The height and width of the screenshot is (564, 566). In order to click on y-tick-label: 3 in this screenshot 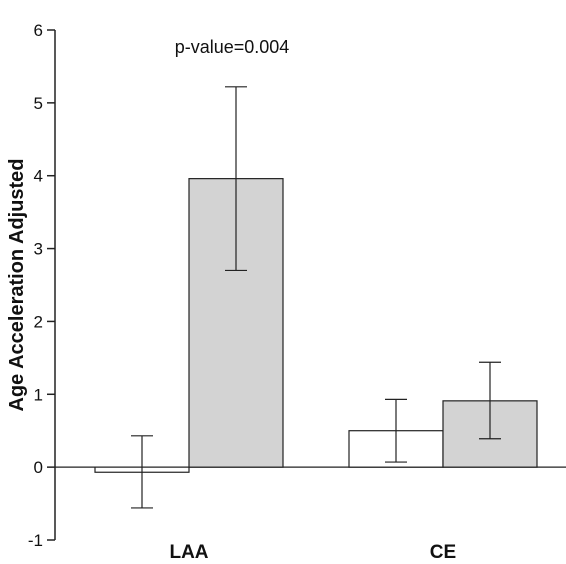, I will do `click(38, 249)`.